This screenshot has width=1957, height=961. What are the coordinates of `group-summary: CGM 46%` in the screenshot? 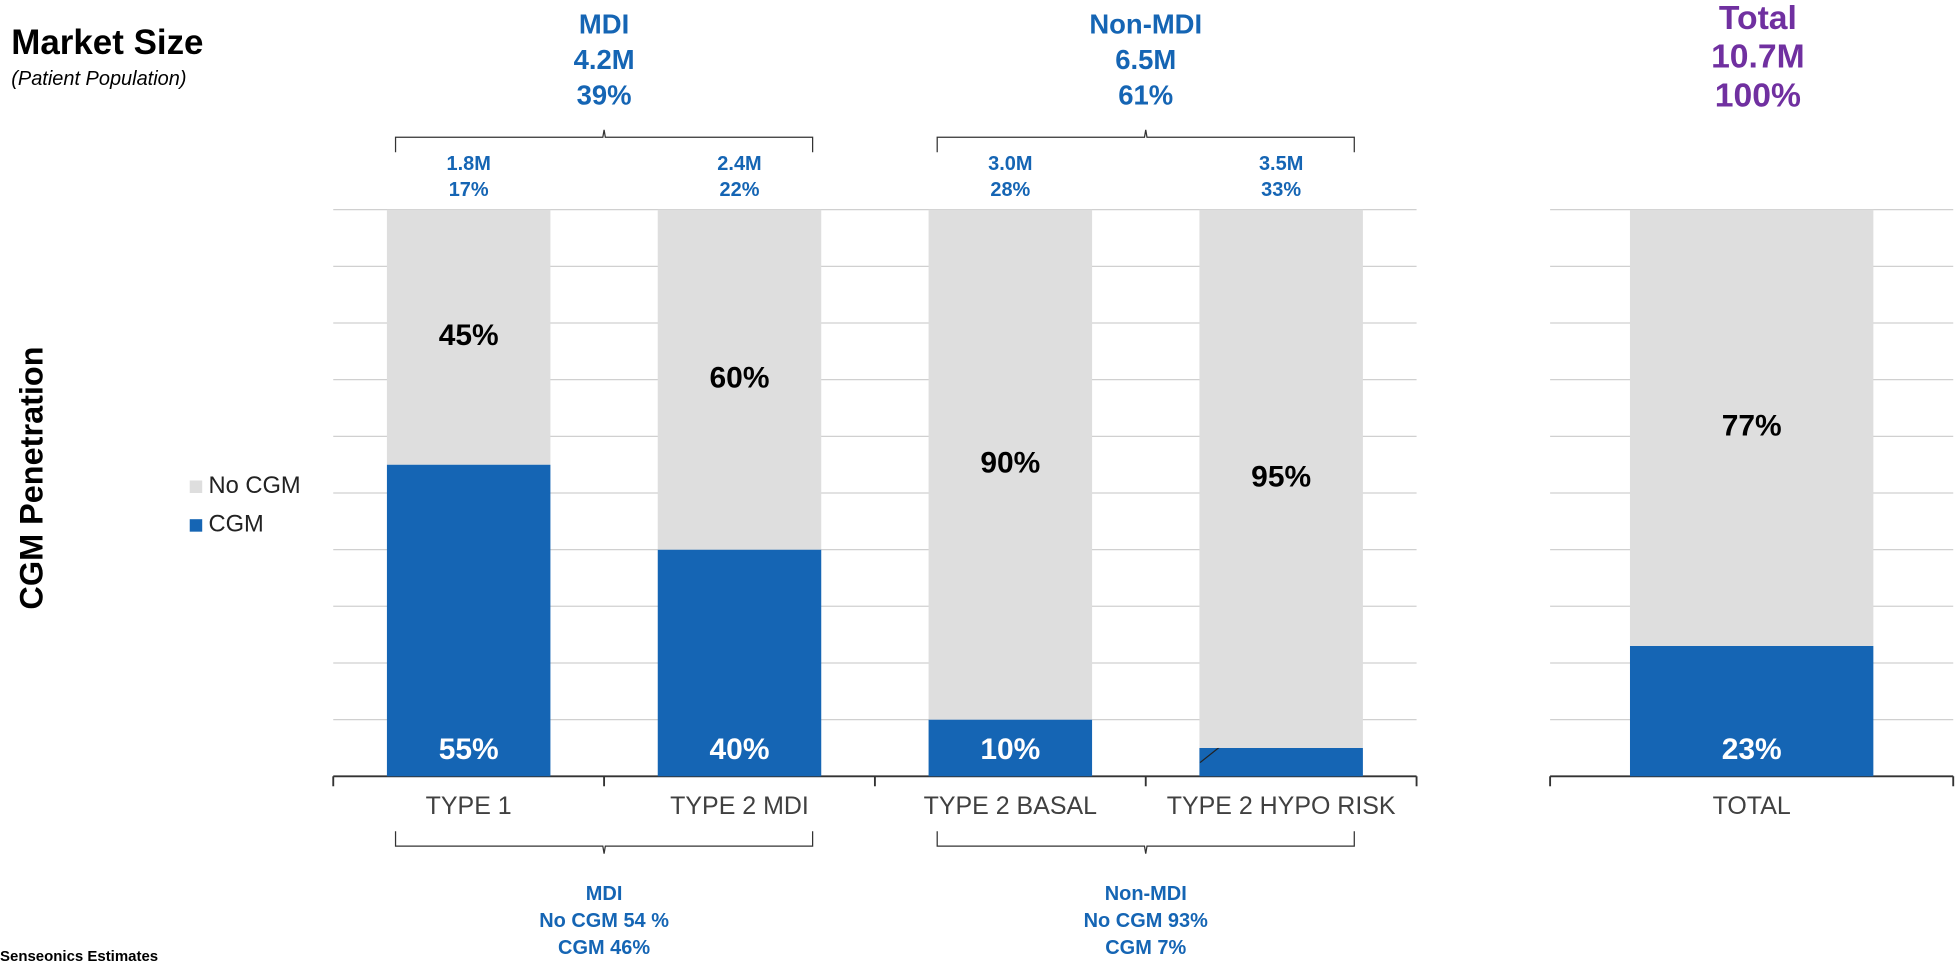 It's located at (604, 948).